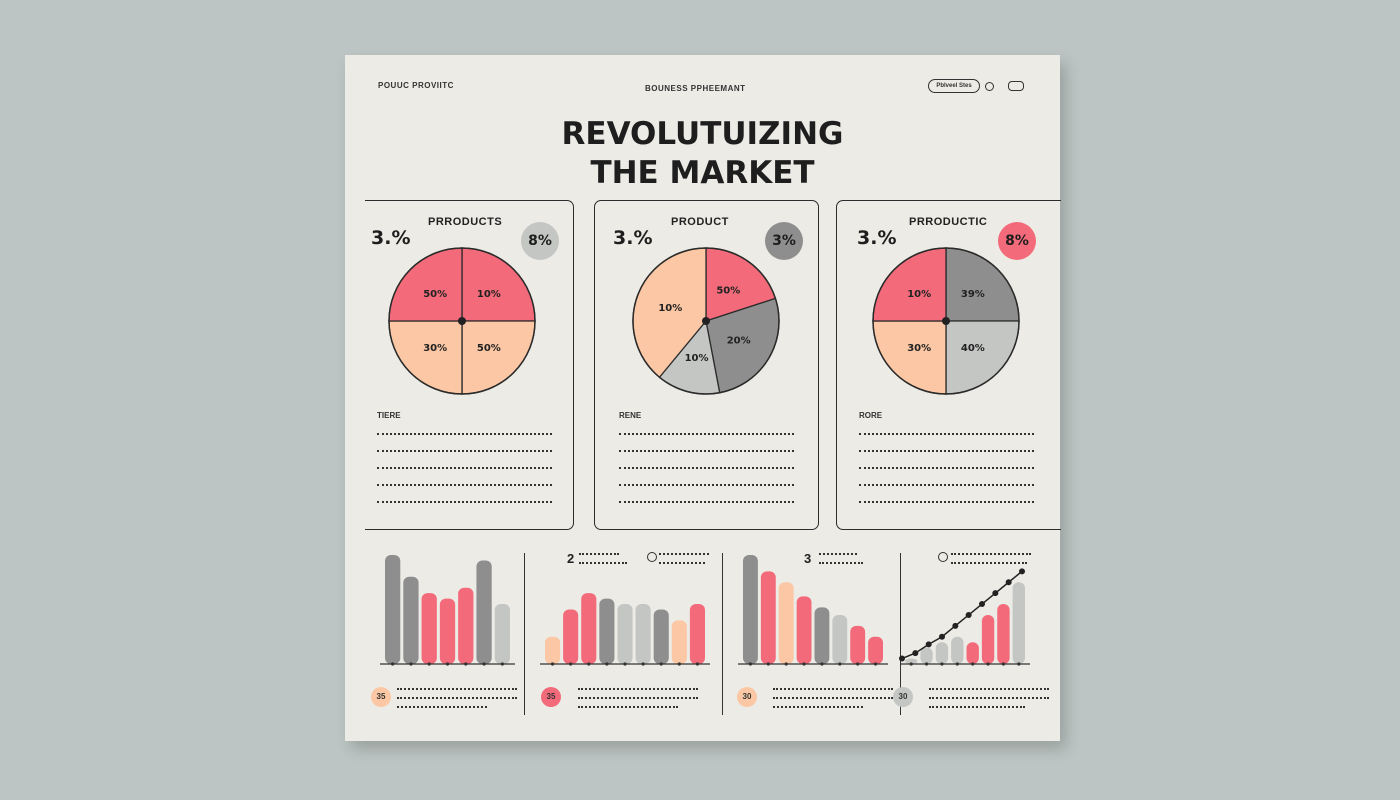 Image resolution: width=1400 pixels, height=800 pixels. I want to click on legend-circle-icon, so click(652, 557).